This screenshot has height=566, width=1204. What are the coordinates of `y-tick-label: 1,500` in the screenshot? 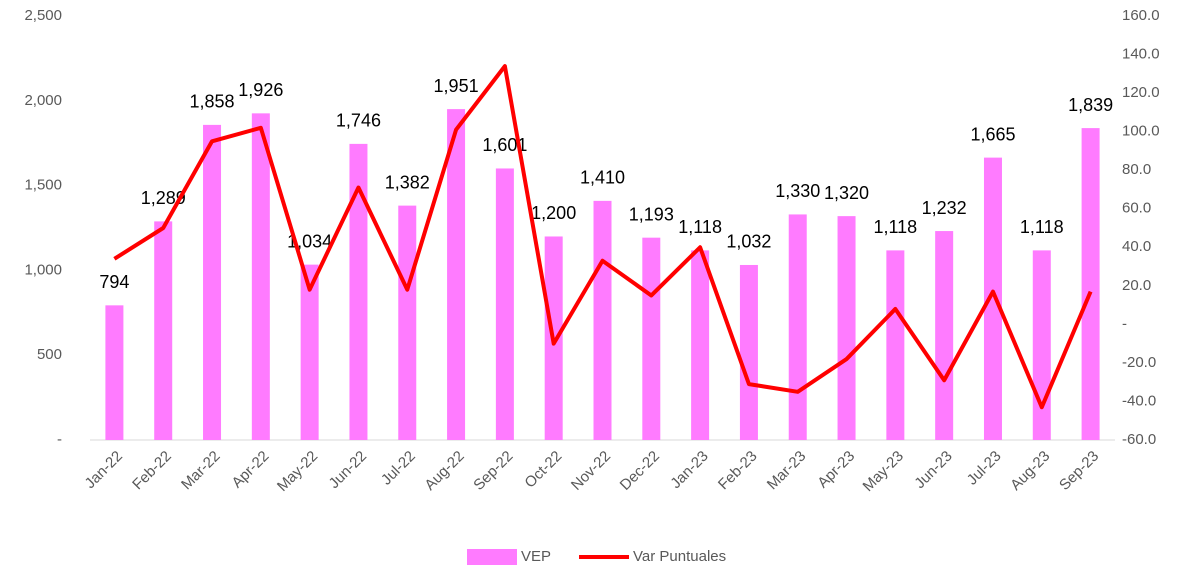 It's located at (43, 185).